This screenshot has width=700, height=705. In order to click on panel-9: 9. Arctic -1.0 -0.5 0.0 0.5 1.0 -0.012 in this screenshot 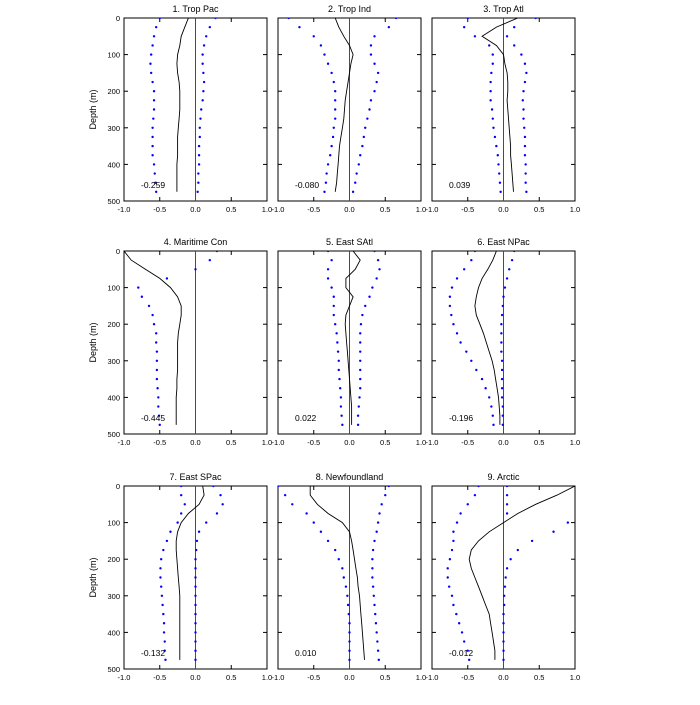, I will do `click(503, 577)`.